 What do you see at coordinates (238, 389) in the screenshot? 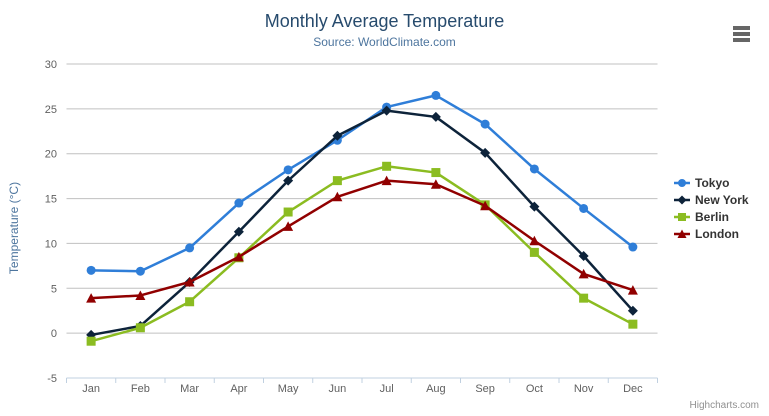
I see `x-axis-label: Apr` at bounding box center [238, 389].